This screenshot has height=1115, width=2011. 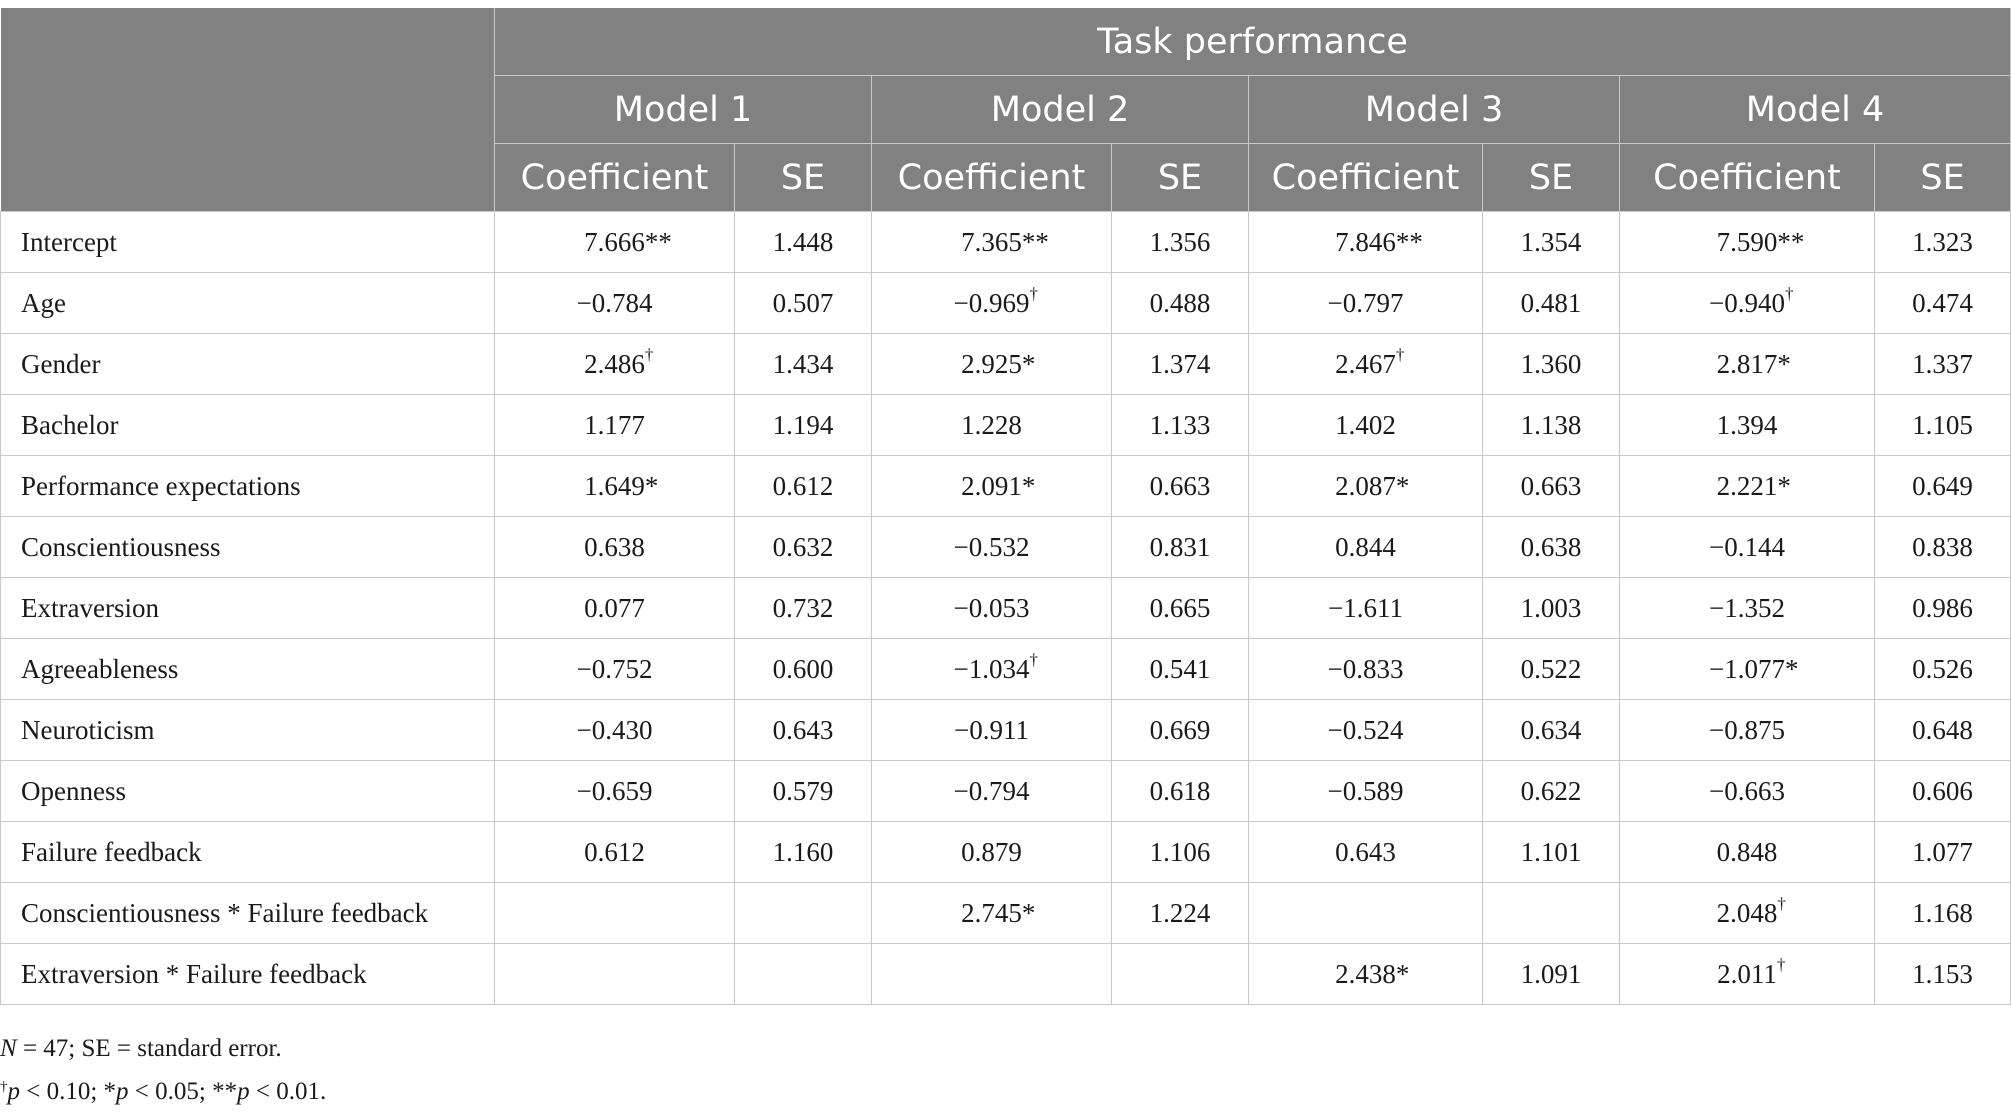 What do you see at coordinates (803, 730) in the screenshot?
I see `cell-value-wrap: 0.643` at bounding box center [803, 730].